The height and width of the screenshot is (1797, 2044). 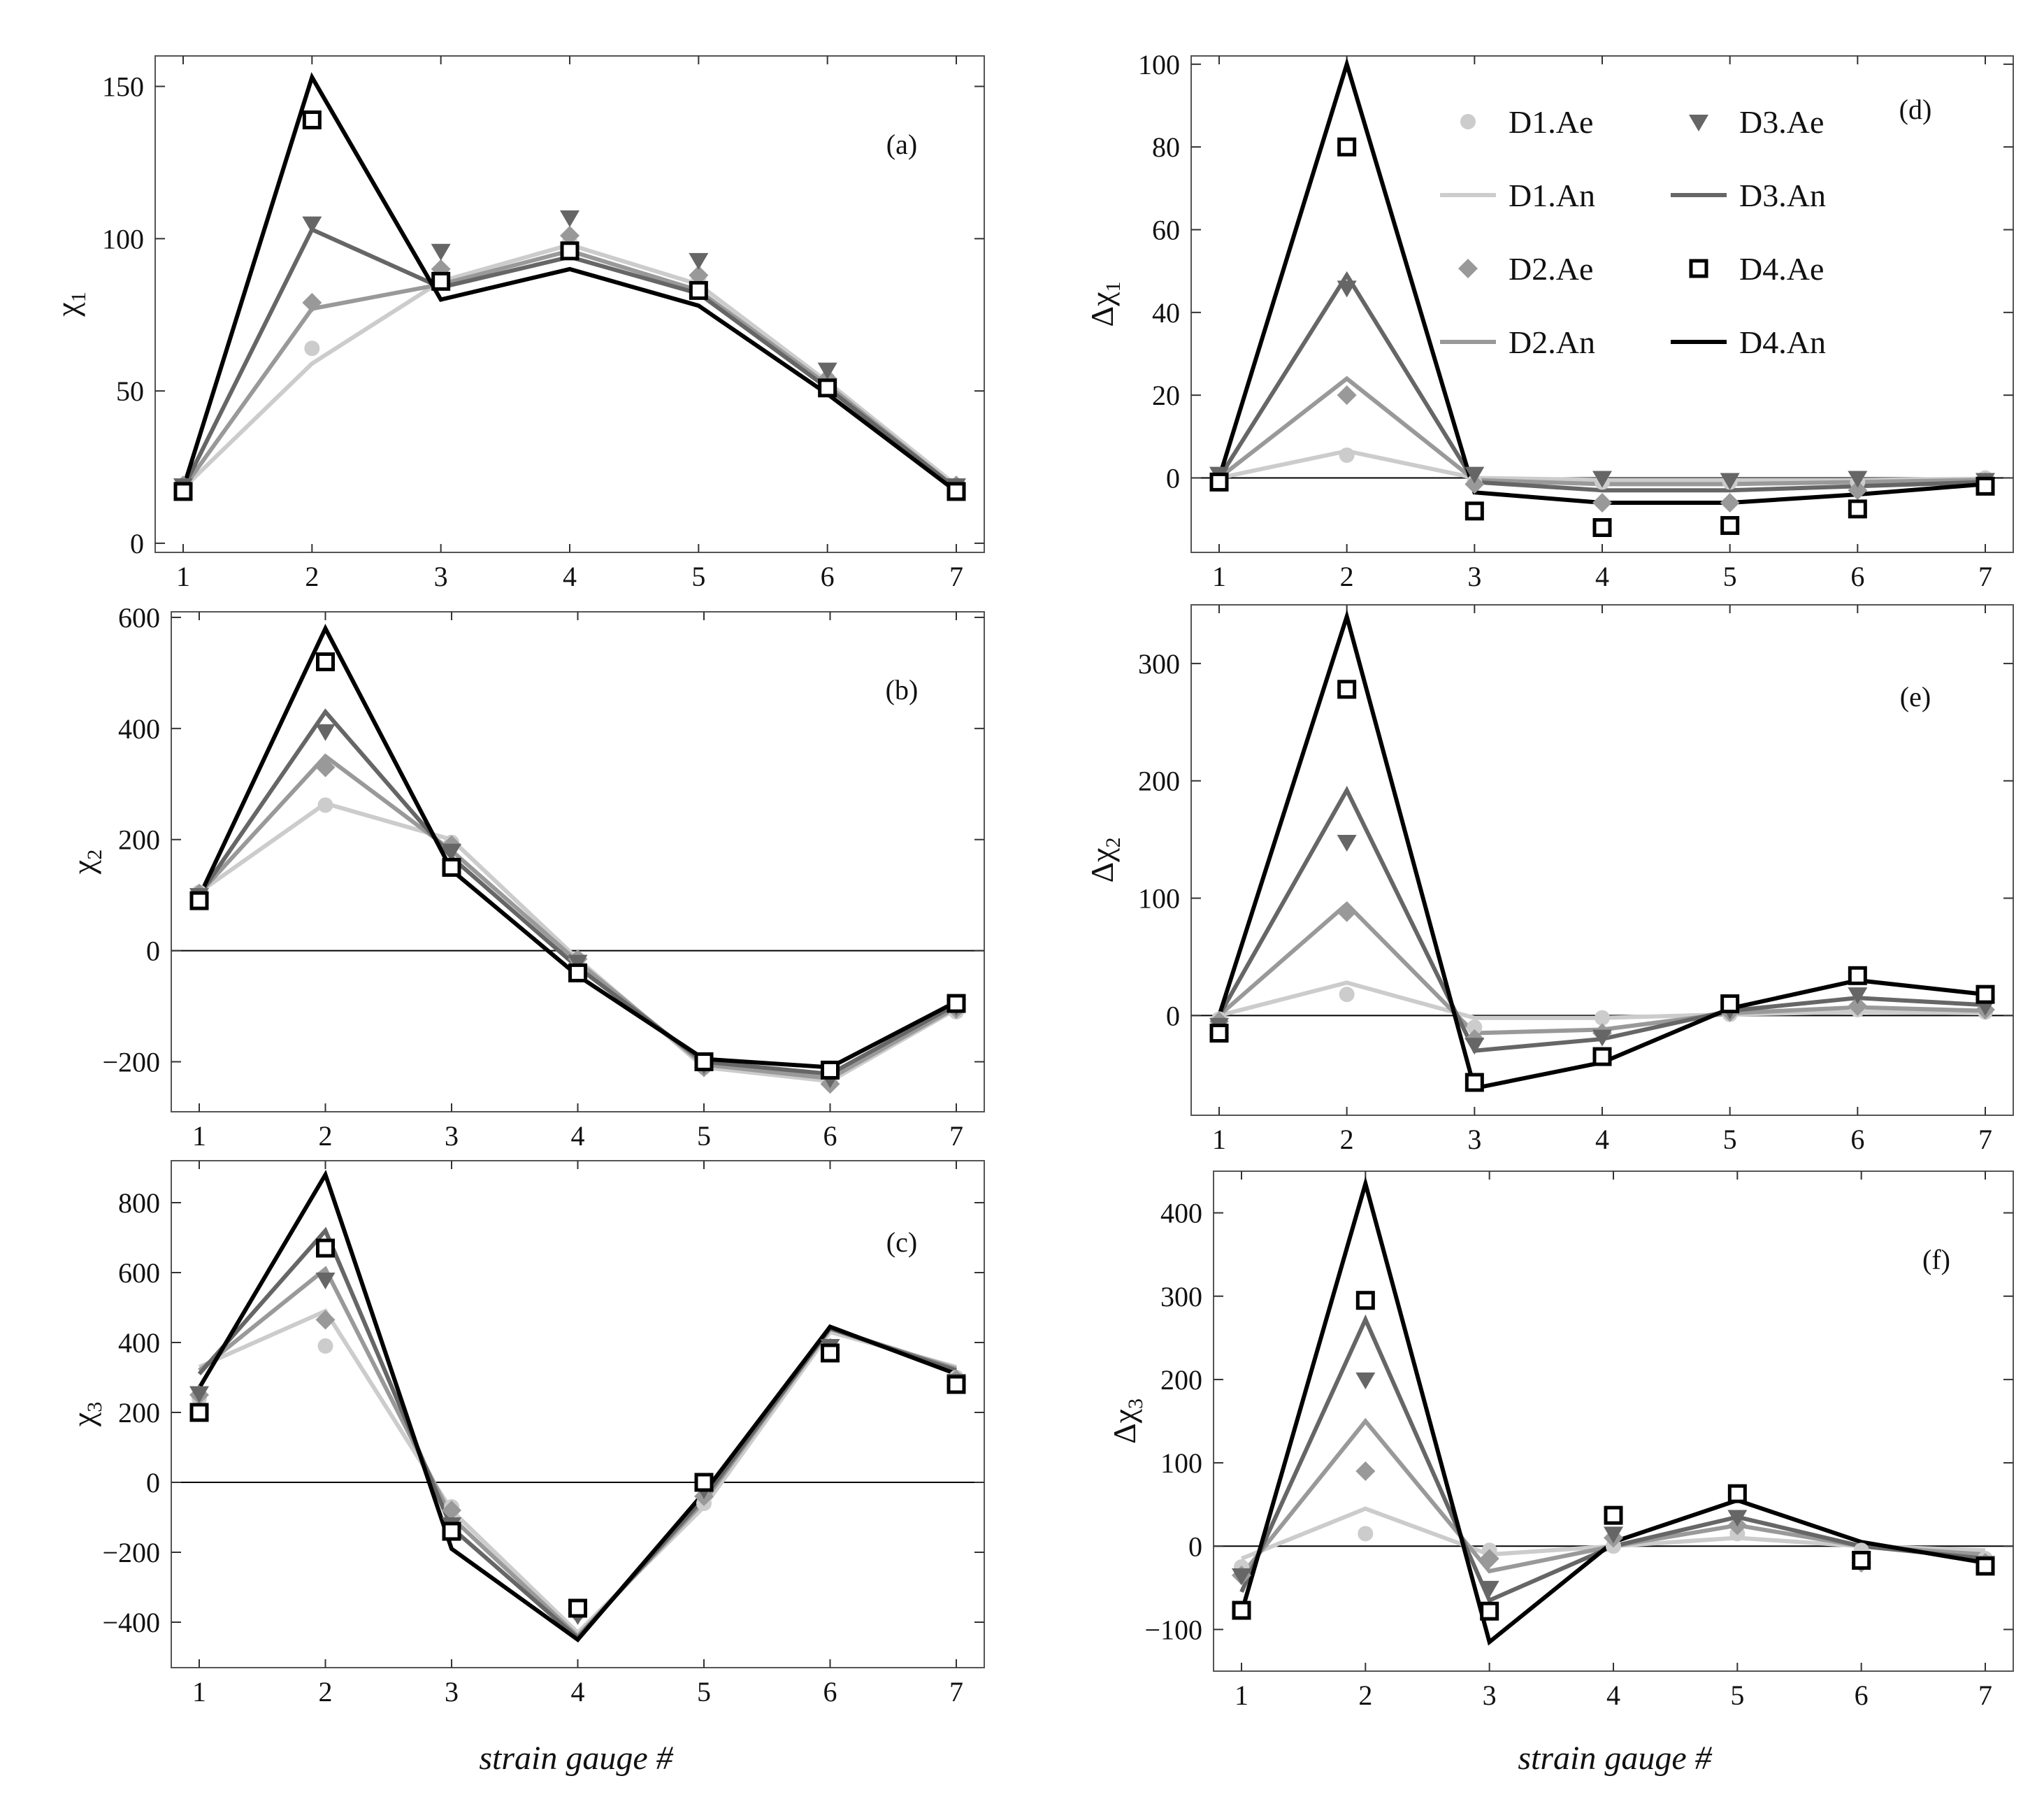 I want to click on series-line-d2, so click(x=577, y=917).